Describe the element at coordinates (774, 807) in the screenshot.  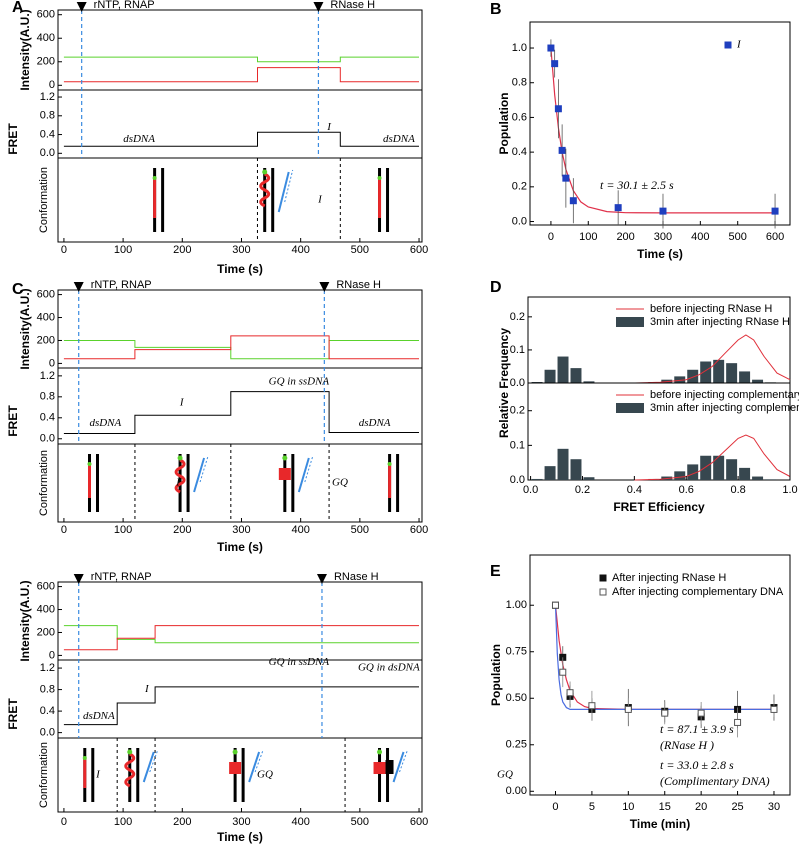
I see `x-tick-label: 30` at that location.